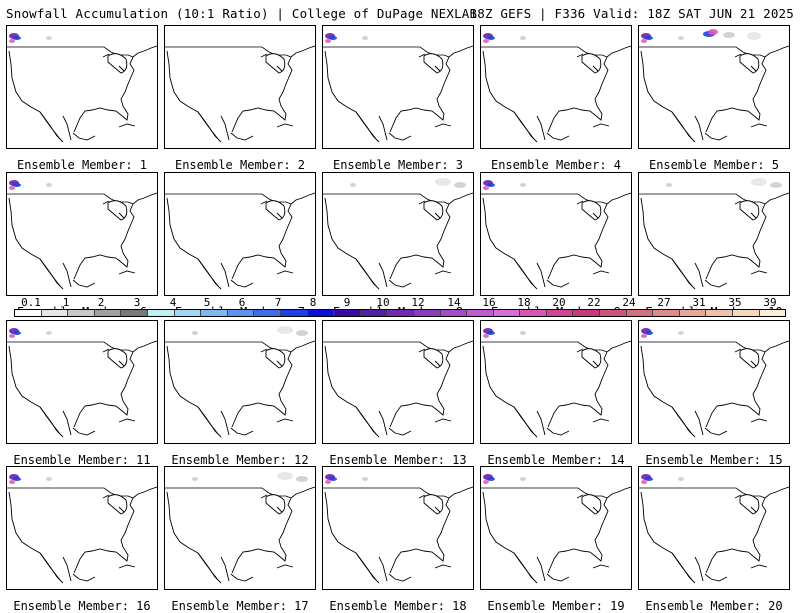 The height and width of the screenshot is (613, 800). Describe the element at coordinates (629, 302) in the screenshot. I see `colorbar-tick: 24` at that location.